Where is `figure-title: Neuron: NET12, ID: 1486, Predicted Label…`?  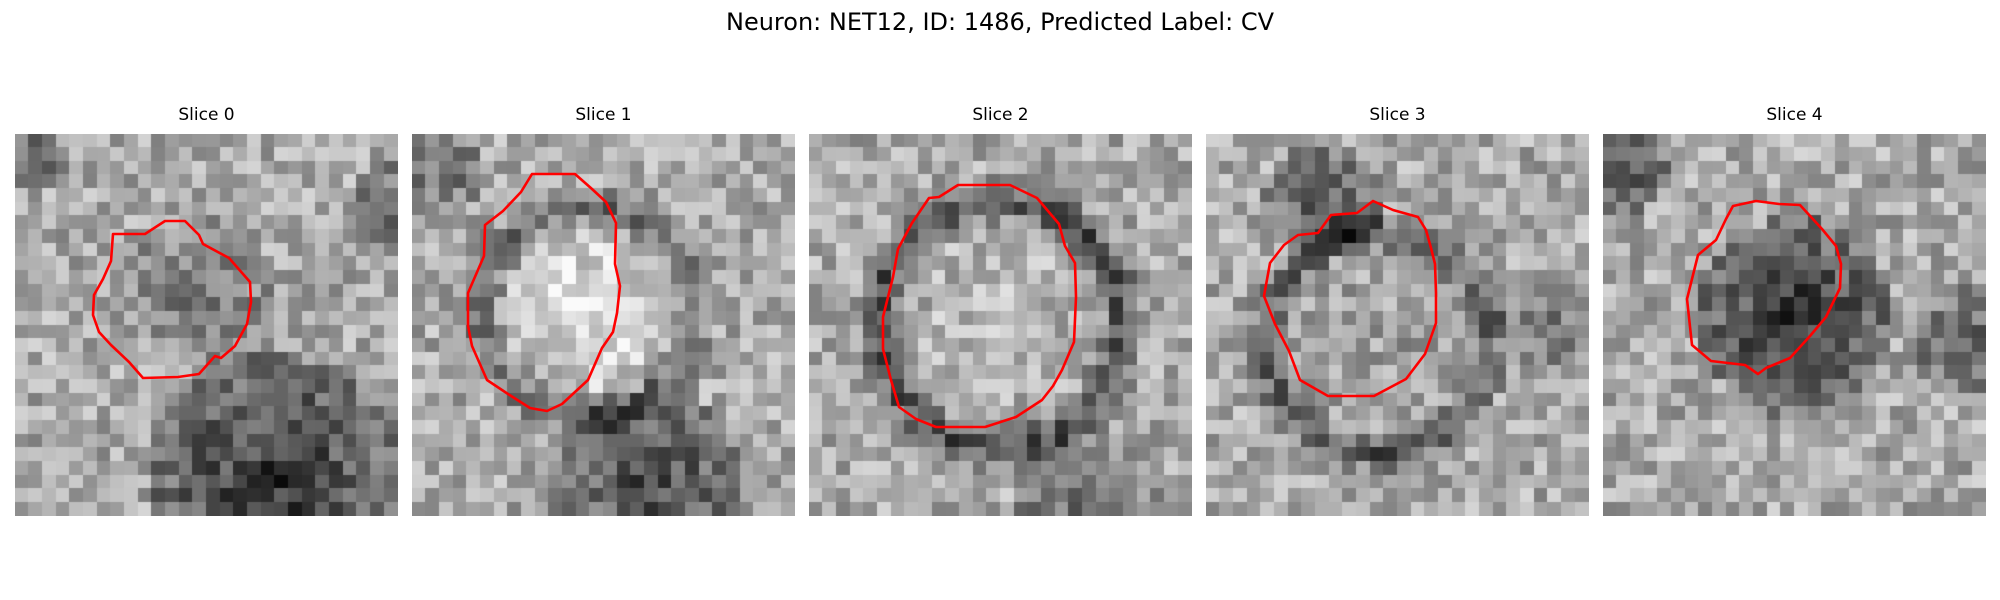 figure-title: Neuron: NET12, ID: 1486, Predicted Label… is located at coordinates (1000, 22).